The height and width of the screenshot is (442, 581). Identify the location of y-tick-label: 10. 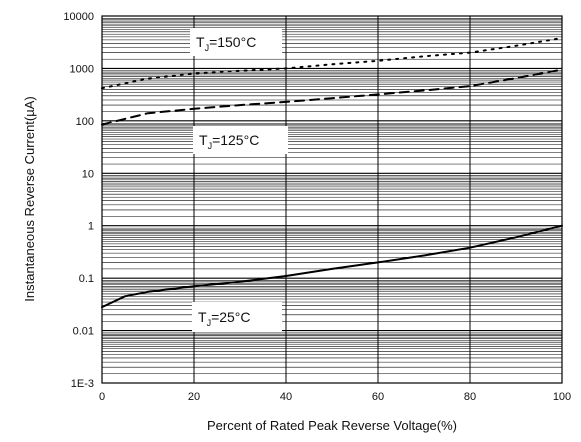
(88, 174).